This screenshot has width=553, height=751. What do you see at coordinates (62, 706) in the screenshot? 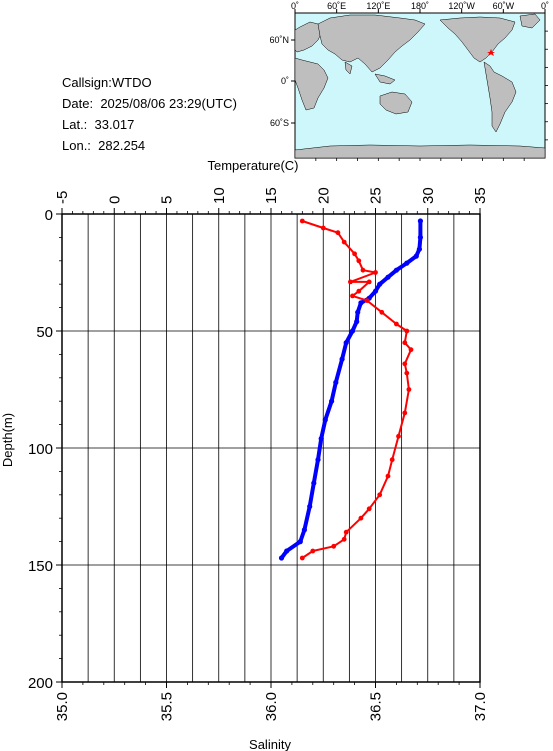
I see `bottom-tick-label: 35.0` at bounding box center [62, 706].